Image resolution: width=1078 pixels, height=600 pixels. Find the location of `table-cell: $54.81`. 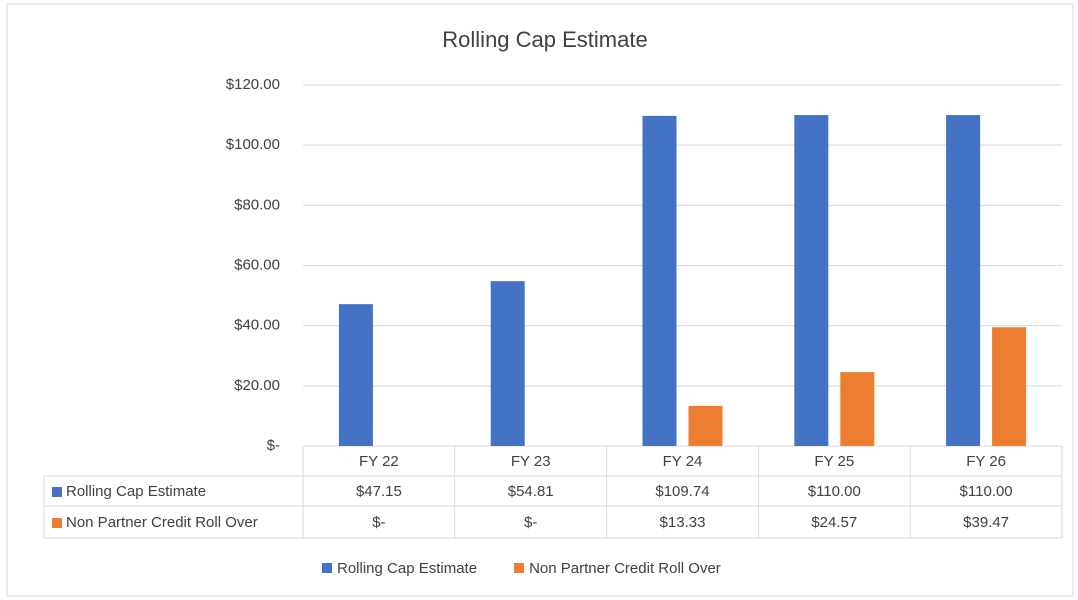

table-cell: $54.81 is located at coordinates (531, 491).